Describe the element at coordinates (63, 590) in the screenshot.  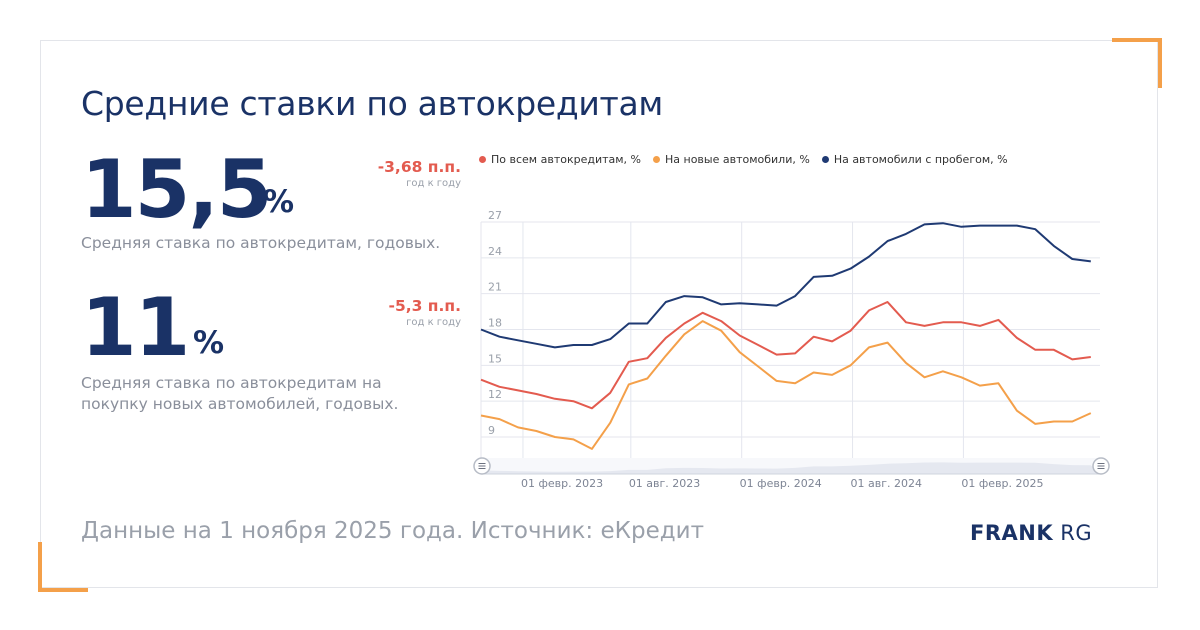
I see `corner-accent-bottom-left-h` at that location.